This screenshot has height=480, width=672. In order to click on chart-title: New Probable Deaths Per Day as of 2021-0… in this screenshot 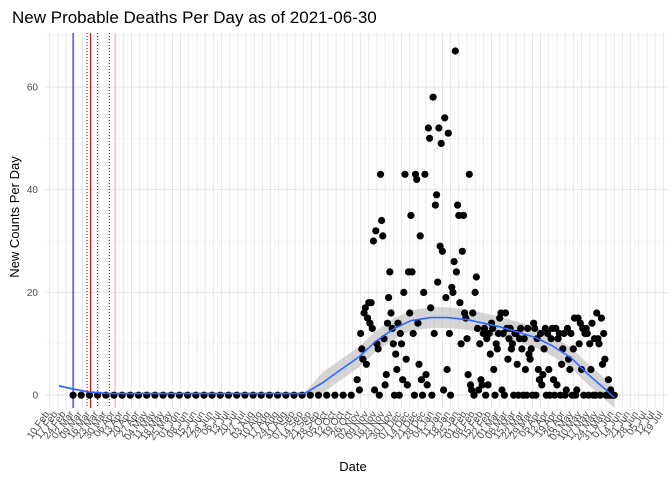, I will do `click(194, 17)`.